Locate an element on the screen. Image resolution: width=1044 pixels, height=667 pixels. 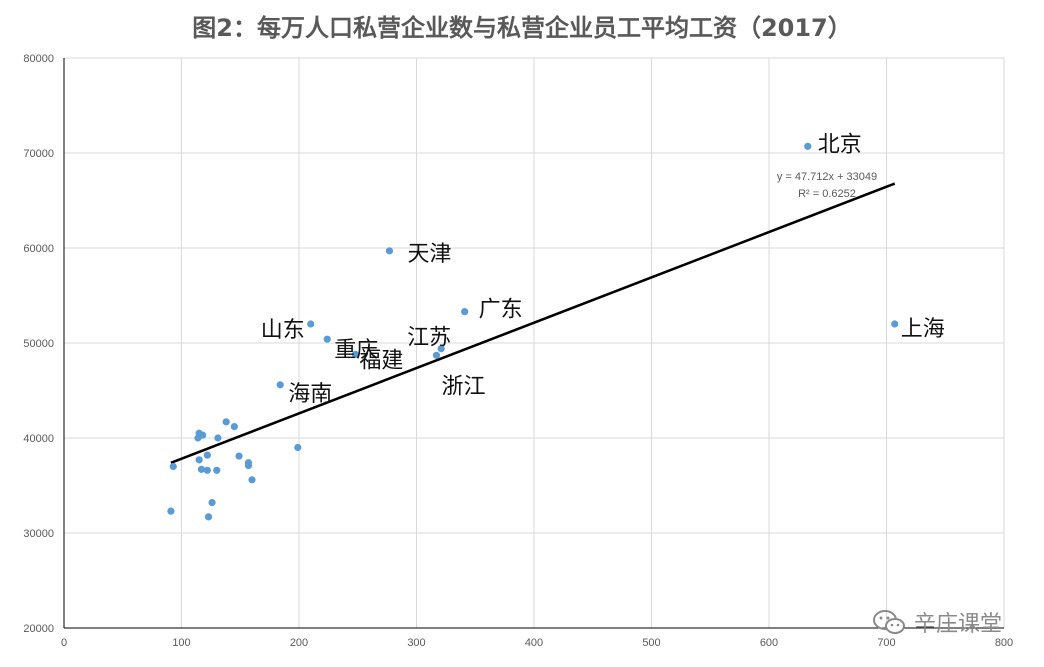
wechat-icon is located at coordinates (889, 622).